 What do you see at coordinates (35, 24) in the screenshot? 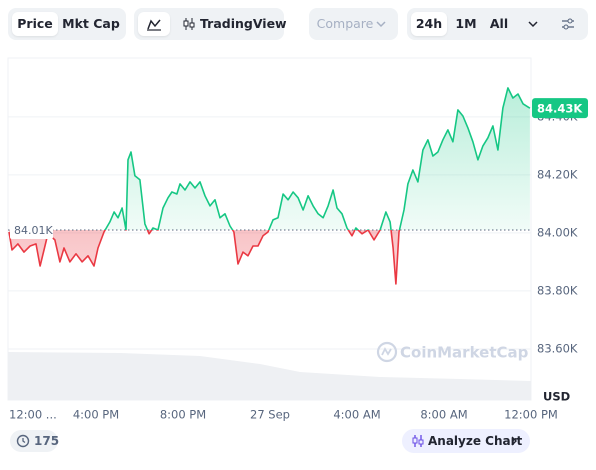
I see `price-tab: Price` at bounding box center [35, 24].